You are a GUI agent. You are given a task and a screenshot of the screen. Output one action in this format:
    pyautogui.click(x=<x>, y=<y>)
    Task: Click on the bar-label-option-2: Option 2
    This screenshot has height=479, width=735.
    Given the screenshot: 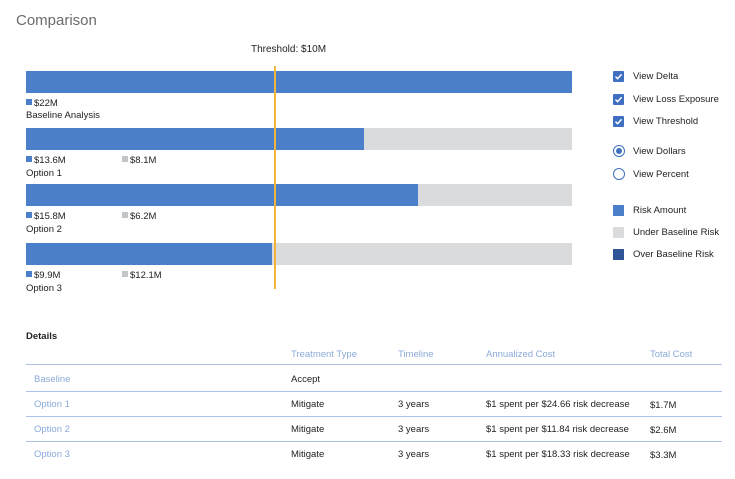 What is the action you would take?
    pyautogui.click(x=44, y=229)
    